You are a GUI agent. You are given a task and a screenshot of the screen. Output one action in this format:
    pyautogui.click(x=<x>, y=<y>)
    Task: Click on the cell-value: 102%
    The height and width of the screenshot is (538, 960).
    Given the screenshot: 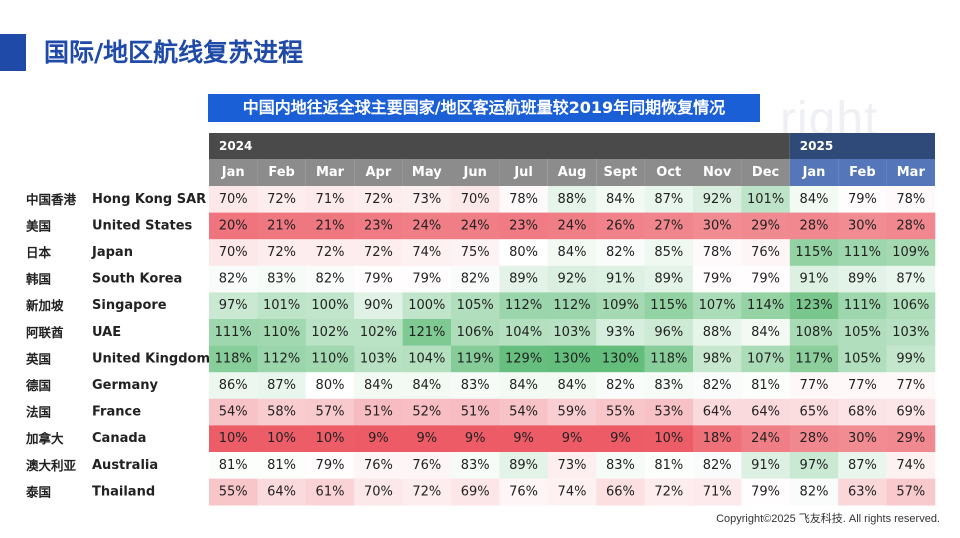 What is the action you would take?
    pyautogui.click(x=378, y=332)
    